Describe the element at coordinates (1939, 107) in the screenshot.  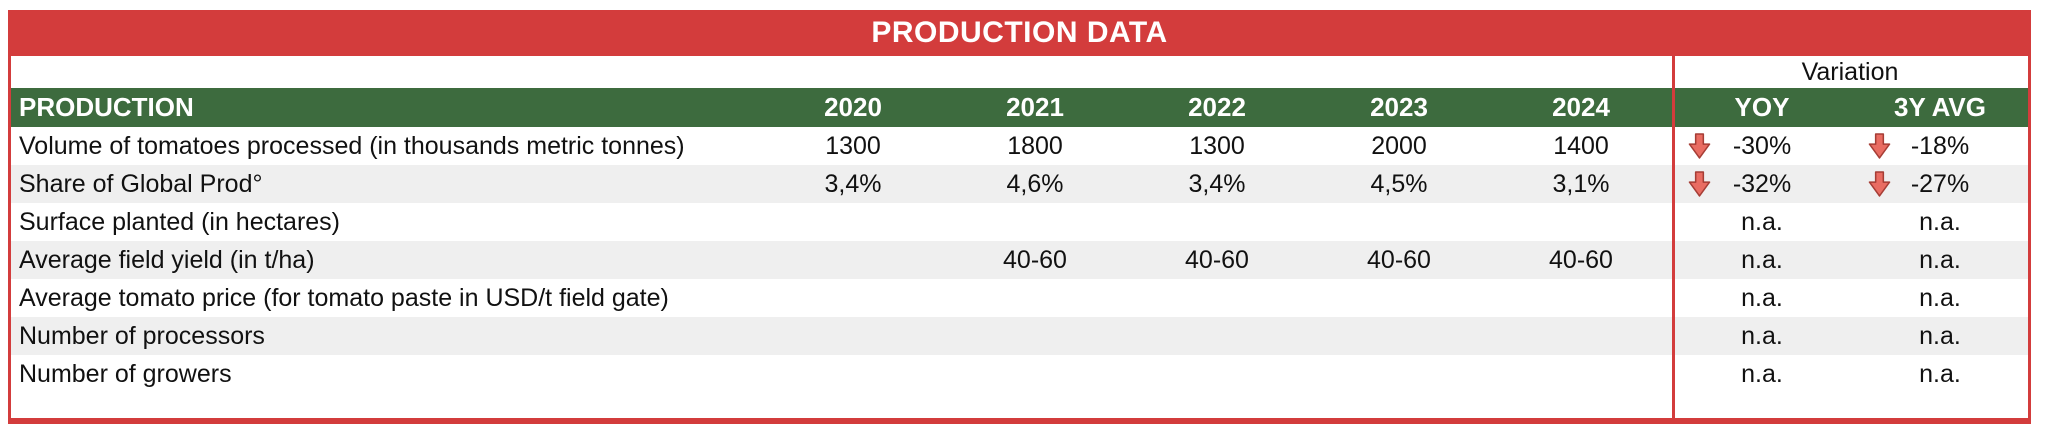
I see `column-header-3y-avg: 3Y AVG` at that location.